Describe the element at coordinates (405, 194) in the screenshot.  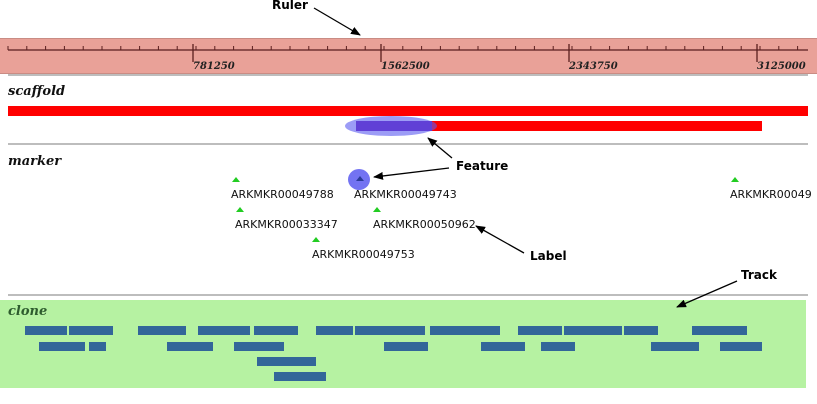
I see `marker-label: ARKMKR00049743` at that location.